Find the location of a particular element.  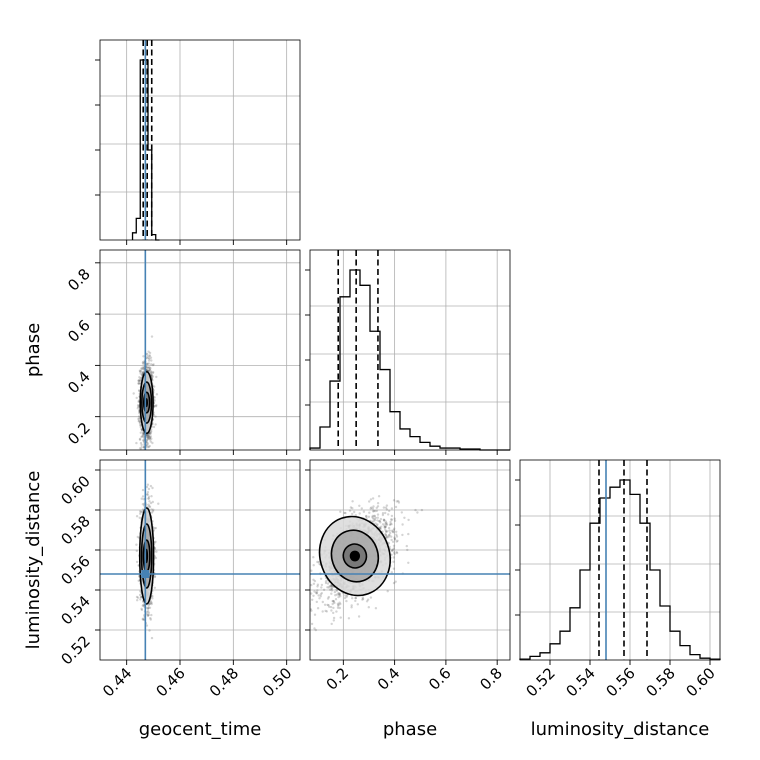

ylabel-luminosity-distance: luminosity_distance is located at coordinates (33, 560).